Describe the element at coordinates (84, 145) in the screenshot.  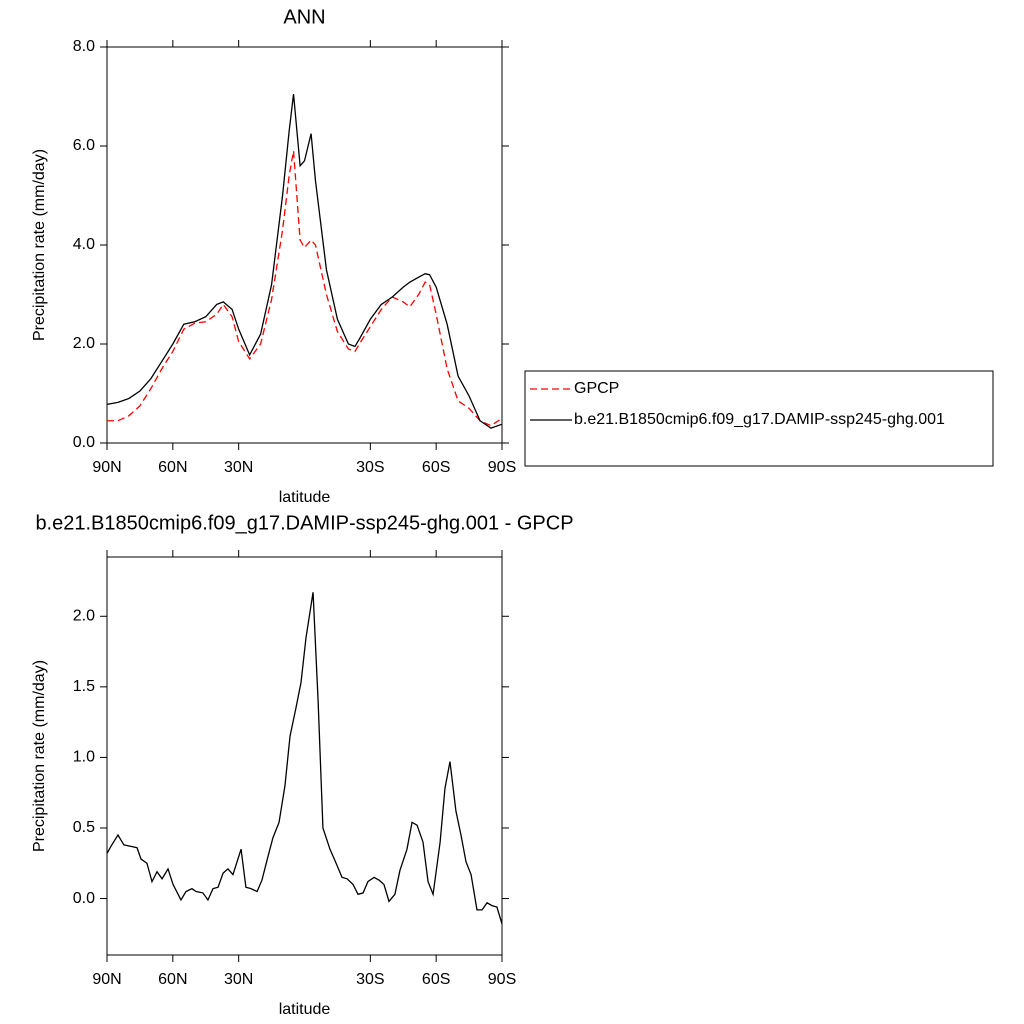
I see `y-tick-label: 6.0` at that location.